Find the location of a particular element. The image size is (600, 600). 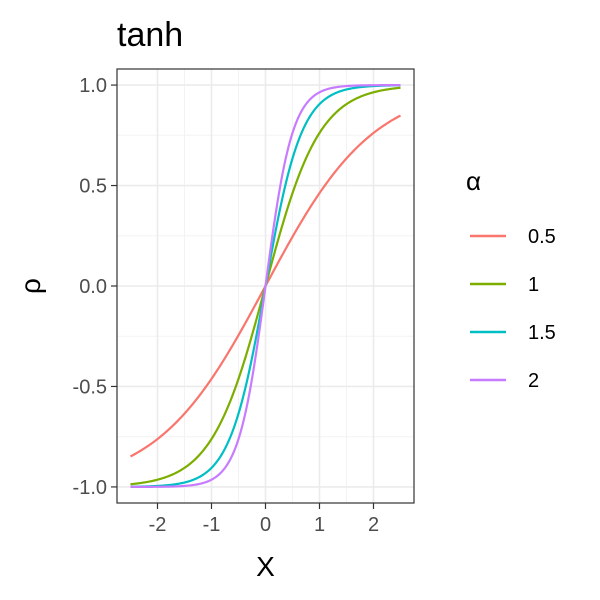

y-axis-title: ρ is located at coordinates (30, 286).